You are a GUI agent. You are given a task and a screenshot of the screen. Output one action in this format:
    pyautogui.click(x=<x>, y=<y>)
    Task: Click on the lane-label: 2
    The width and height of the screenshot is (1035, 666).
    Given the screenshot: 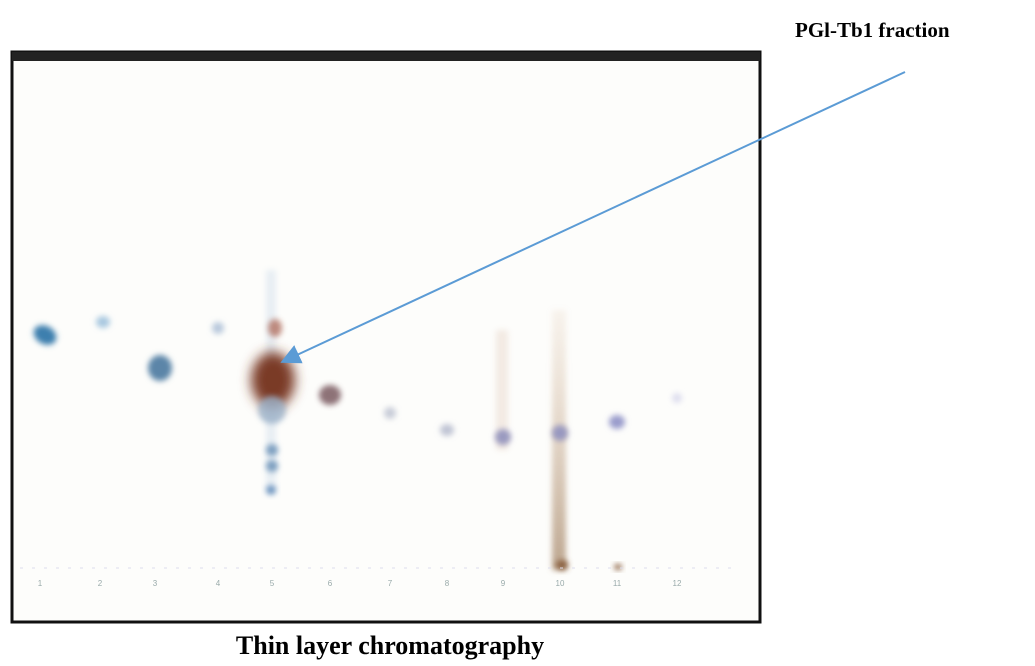 What is the action you would take?
    pyautogui.click(x=100, y=583)
    